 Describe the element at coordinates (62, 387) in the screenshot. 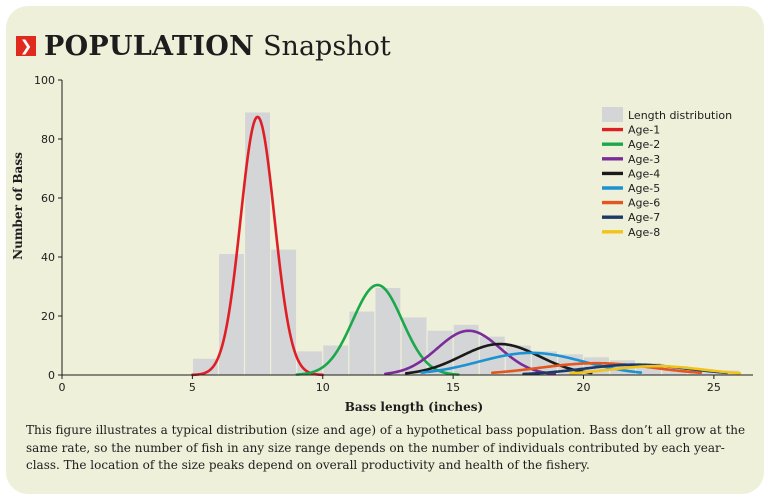

I see `x-tick-label: 0` at that location.